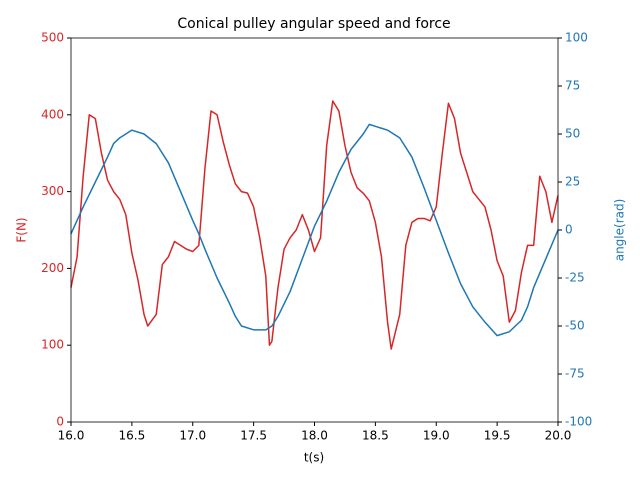  I want to click on x-tick-label: 17.0, so click(192, 436).